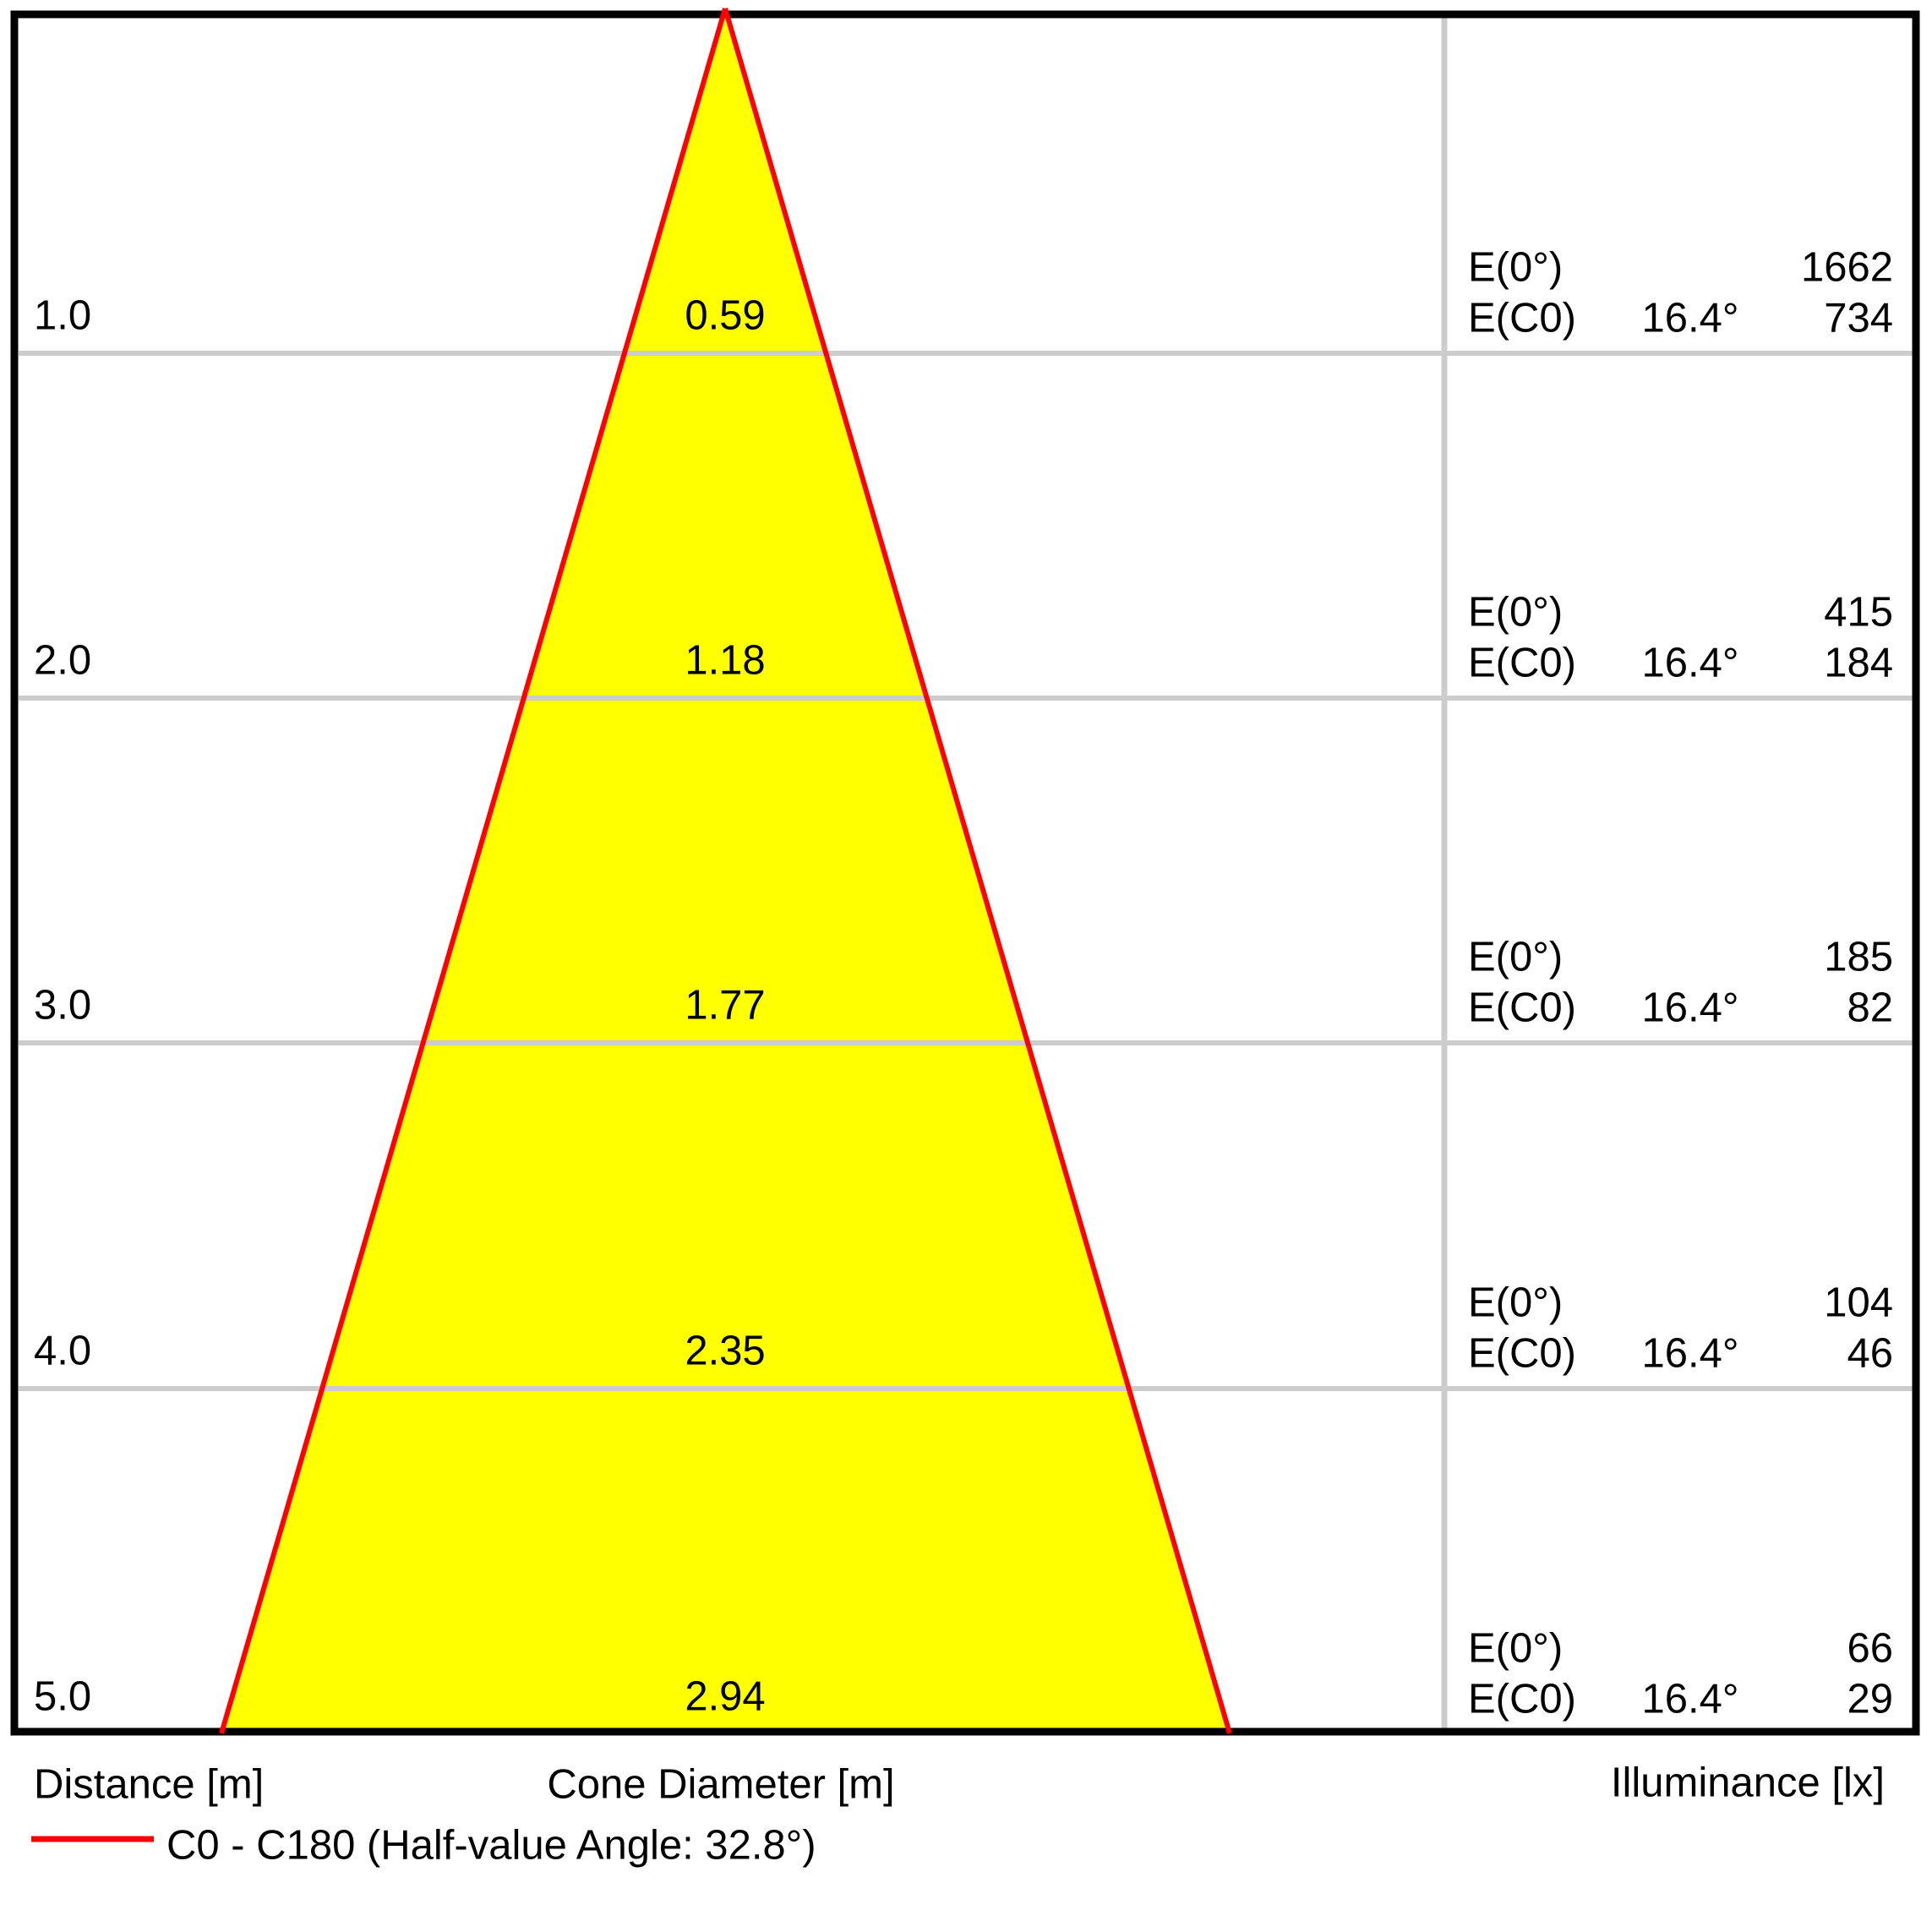 The width and height of the screenshot is (1932, 1932). I want to click on distance-label: 1.0, so click(63, 315).